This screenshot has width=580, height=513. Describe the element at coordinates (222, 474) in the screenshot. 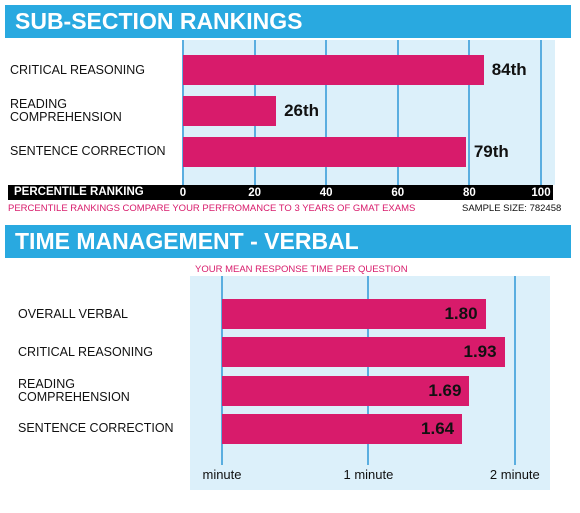

I see `x-tick-label: minute` at that location.